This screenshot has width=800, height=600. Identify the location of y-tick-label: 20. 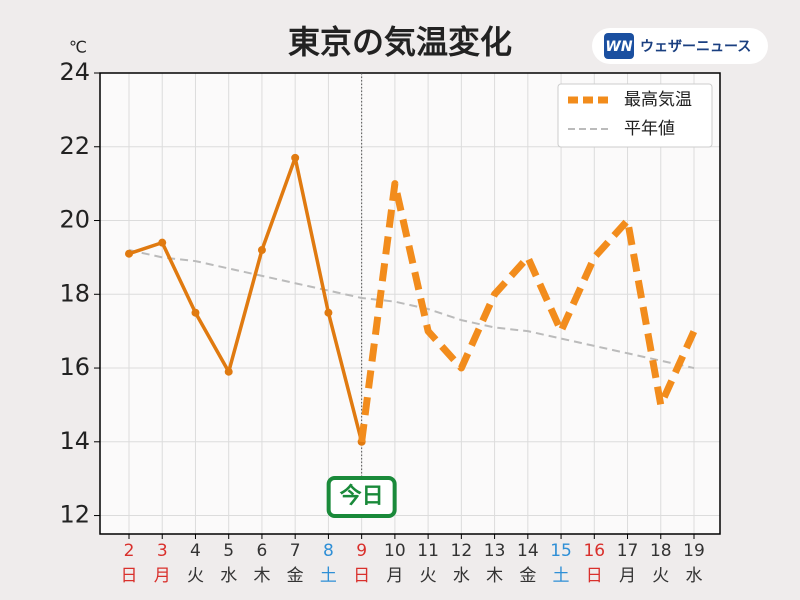
(74, 220).